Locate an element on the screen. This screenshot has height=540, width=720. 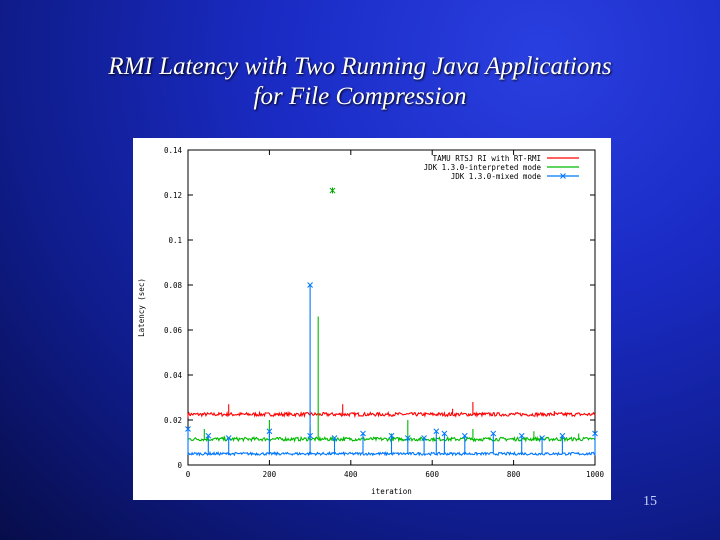
y-tick-label: 0.04 is located at coordinates (173, 375).